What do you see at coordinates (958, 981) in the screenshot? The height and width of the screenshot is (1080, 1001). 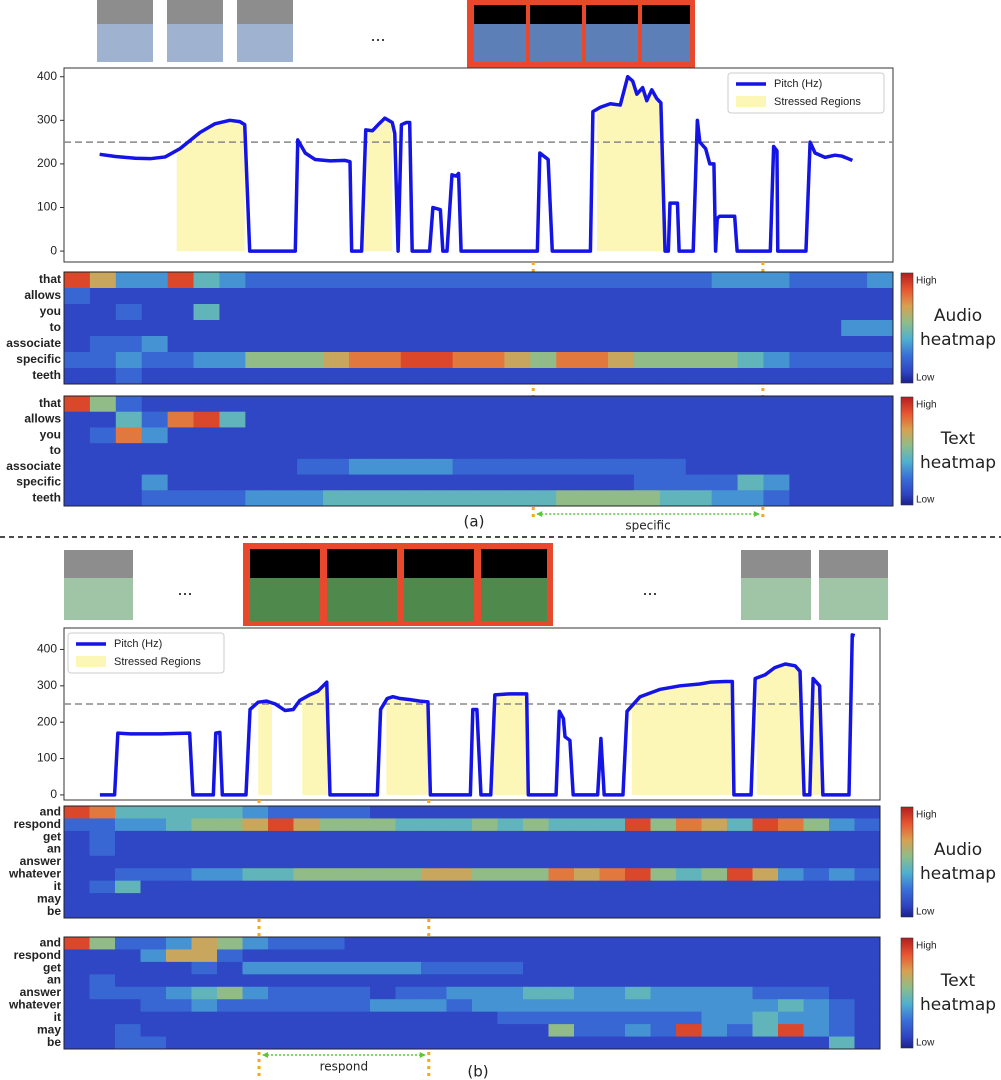 I see `colorbar-title: Text` at bounding box center [958, 981].